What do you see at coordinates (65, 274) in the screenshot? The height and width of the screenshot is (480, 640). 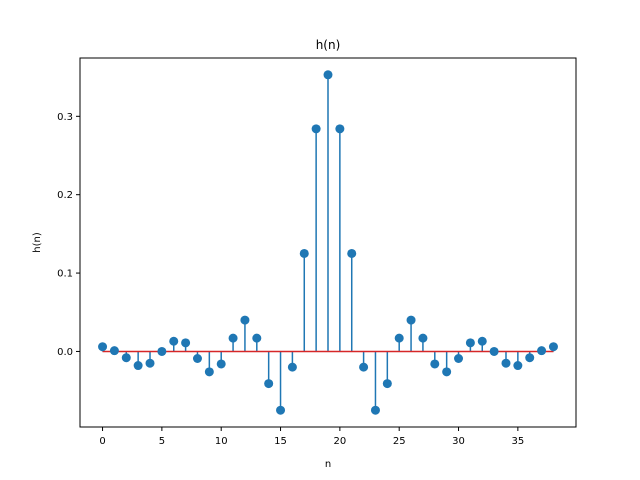 I see `y-tick-label: 0.1` at bounding box center [65, 274].